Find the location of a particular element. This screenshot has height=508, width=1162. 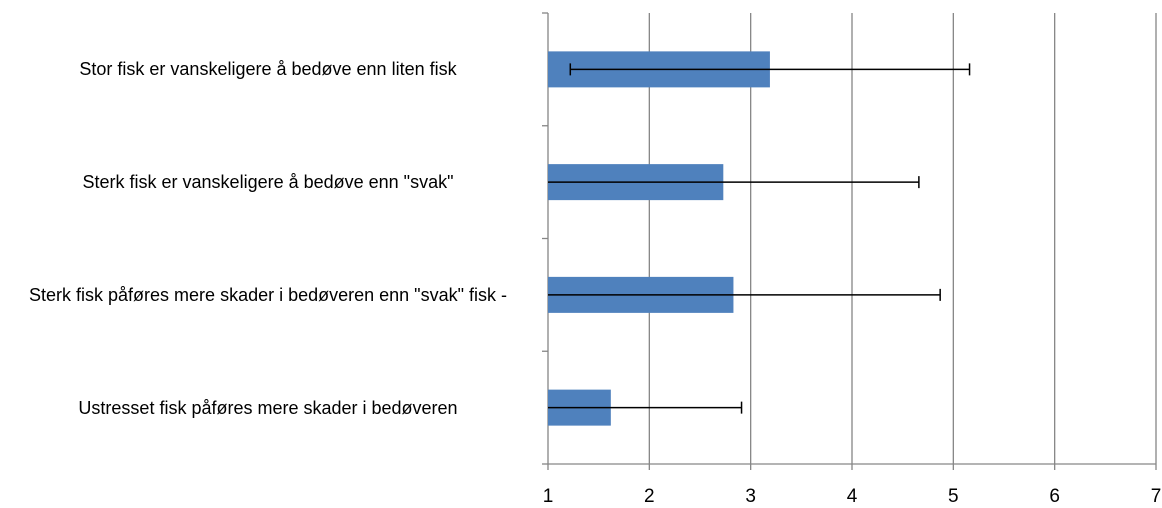

x-tick-label: 6 is located at coordinates (1054, 496).